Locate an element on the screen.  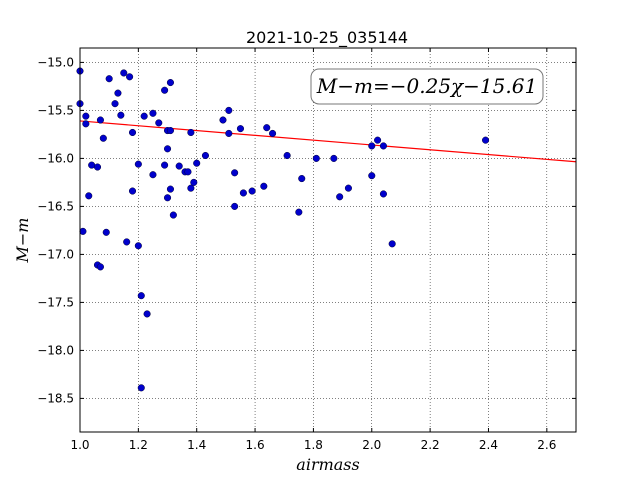
y-tick-label: −15.0 is located at coordinates (55, 62).